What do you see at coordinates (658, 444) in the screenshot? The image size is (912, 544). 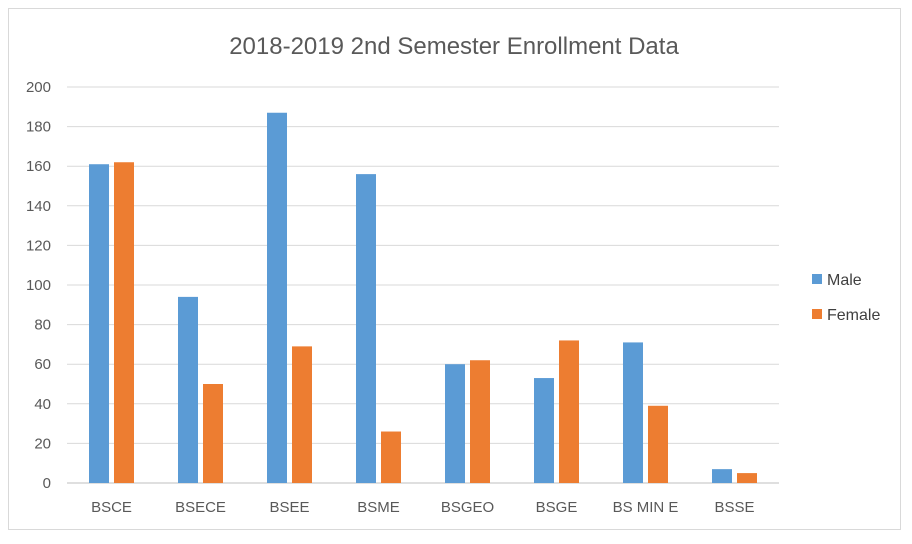 I see `bar-female-bs-min-e` at bounding box center [658, 444].